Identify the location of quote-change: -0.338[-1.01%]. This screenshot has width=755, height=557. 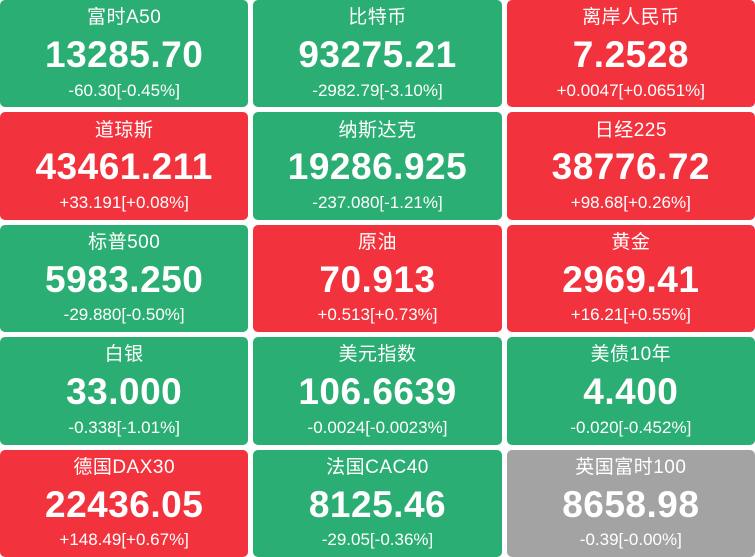
(124, 427).